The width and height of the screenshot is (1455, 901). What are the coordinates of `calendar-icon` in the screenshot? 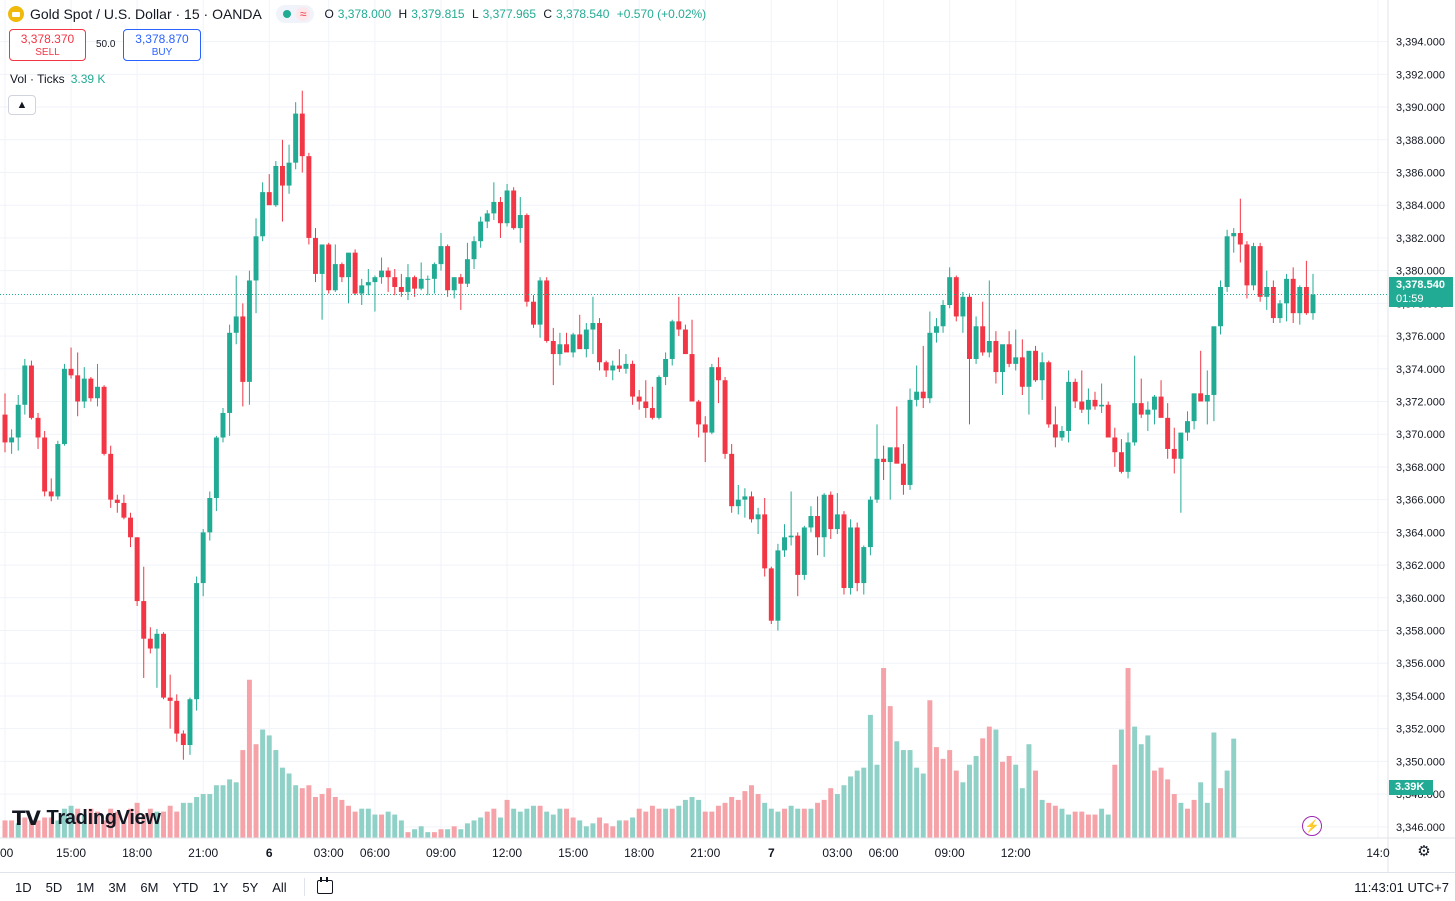 It's located at (324, 885).